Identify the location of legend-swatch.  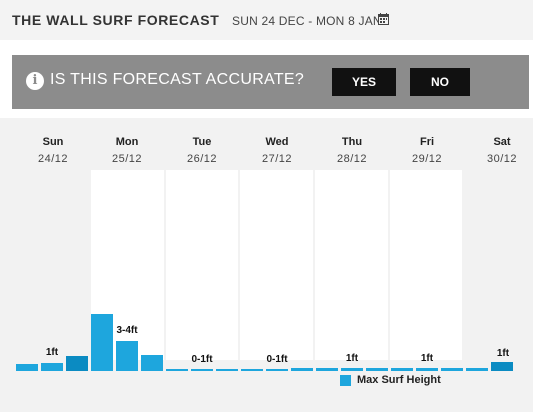
(345, 380).